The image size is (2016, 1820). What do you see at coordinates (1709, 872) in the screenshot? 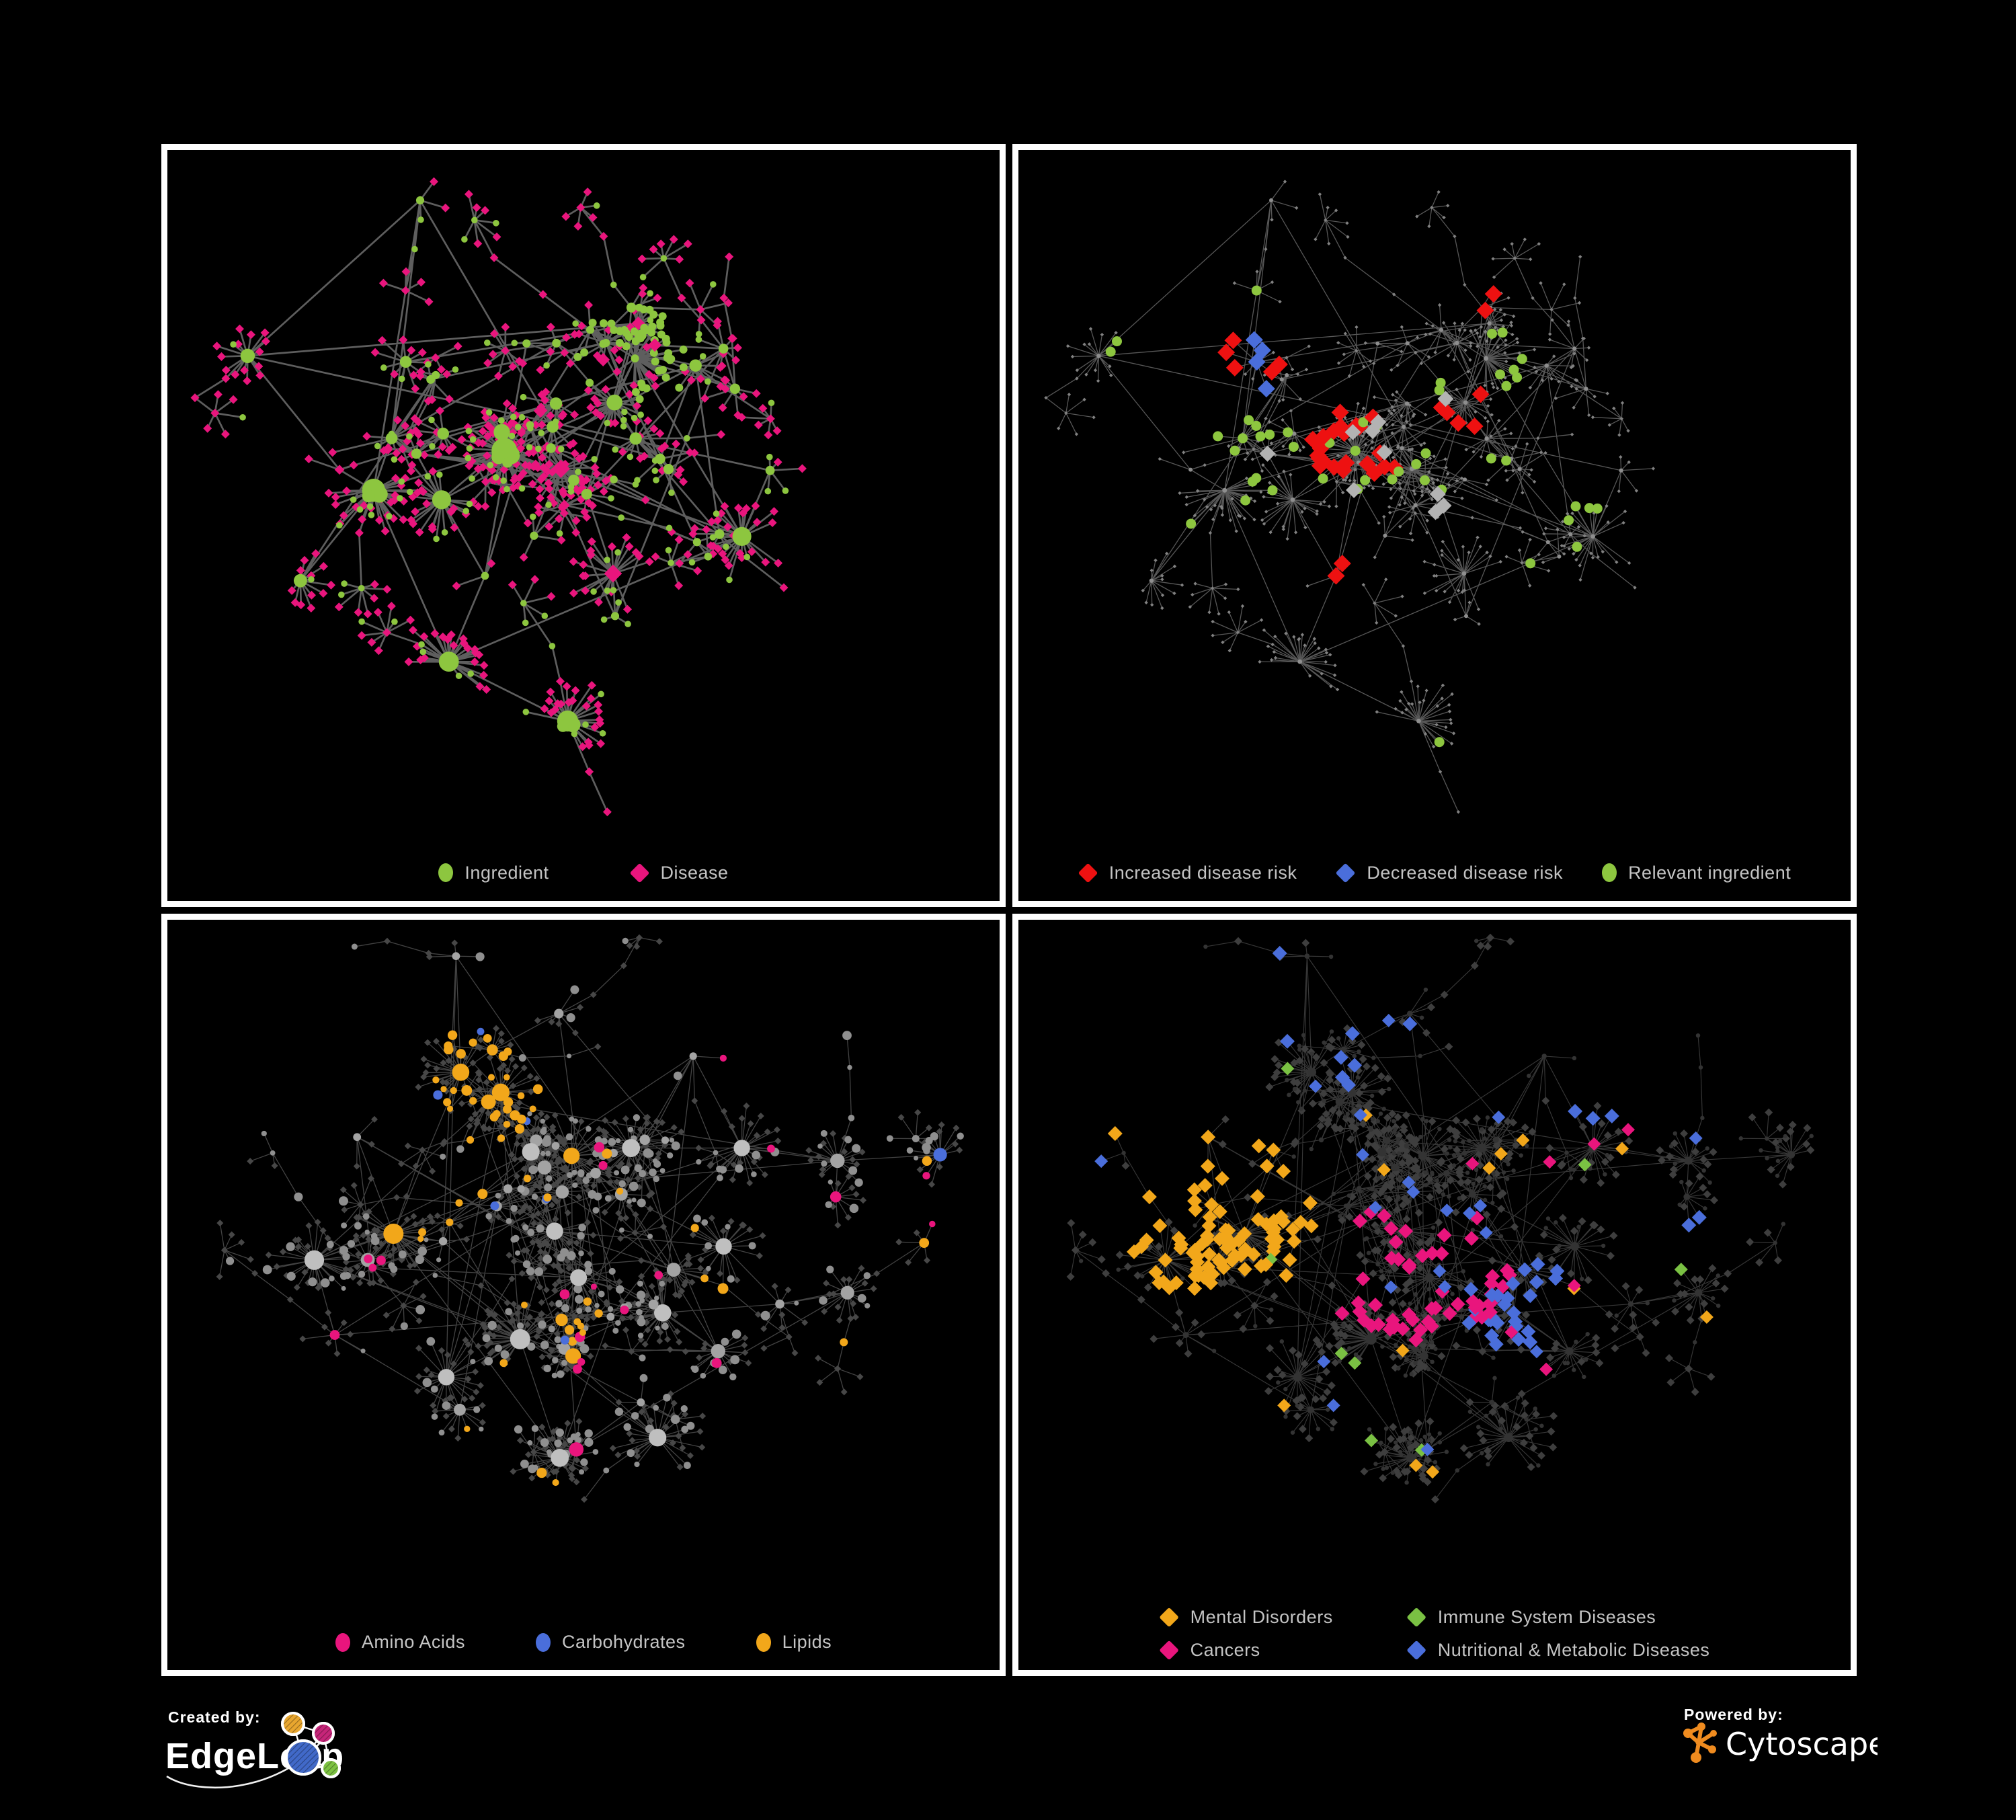
I see `legend-label: Relevant ingredient` at bounding box center [1709, 872].